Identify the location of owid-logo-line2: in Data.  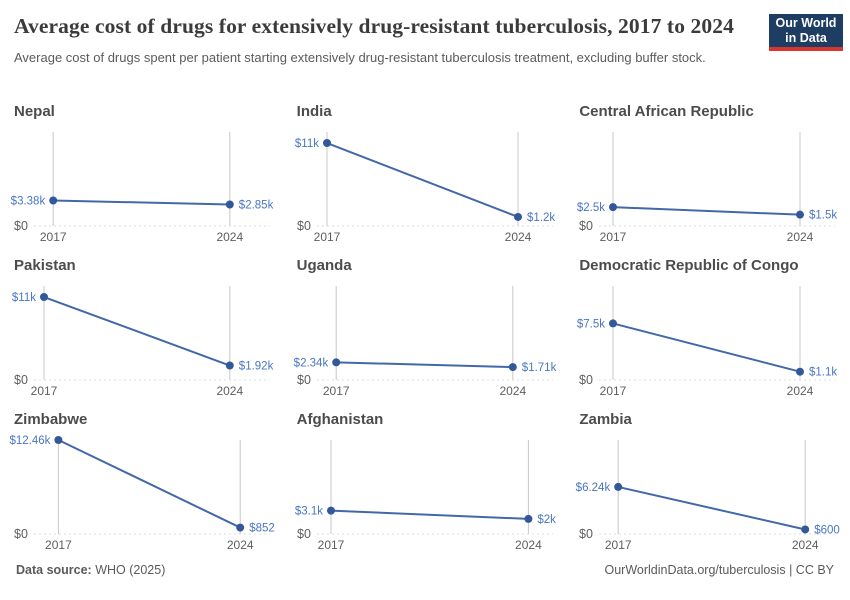
(806, 37).